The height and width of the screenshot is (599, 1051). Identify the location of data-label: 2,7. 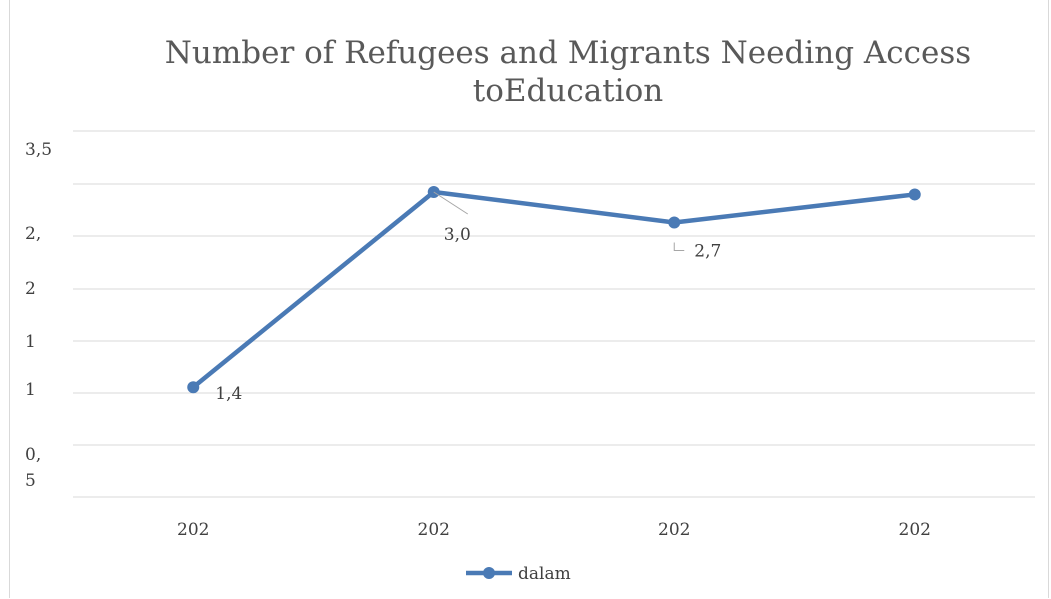
(707, 252).